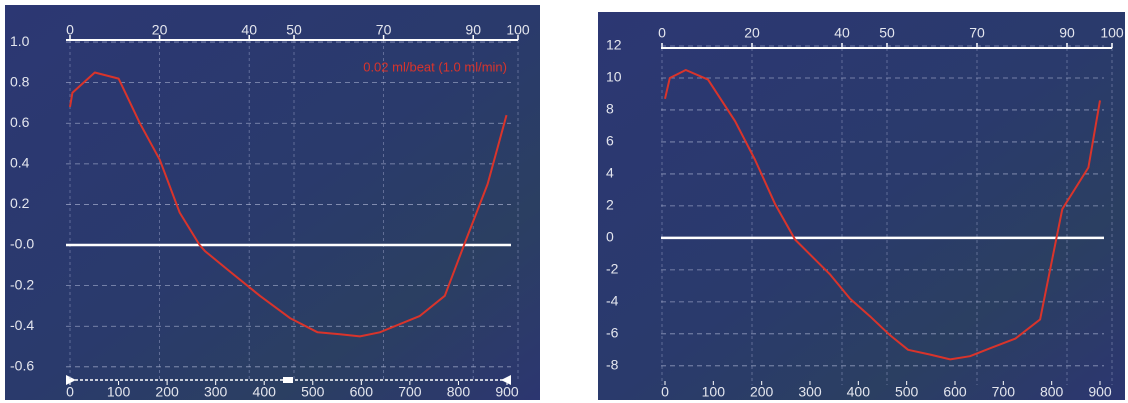 This screenshot has width=1128, height=403. What do you see at coordinates (614, 77) in the screenshot?
I see `y-tick-label: 10` at bounding box center [614, 77].